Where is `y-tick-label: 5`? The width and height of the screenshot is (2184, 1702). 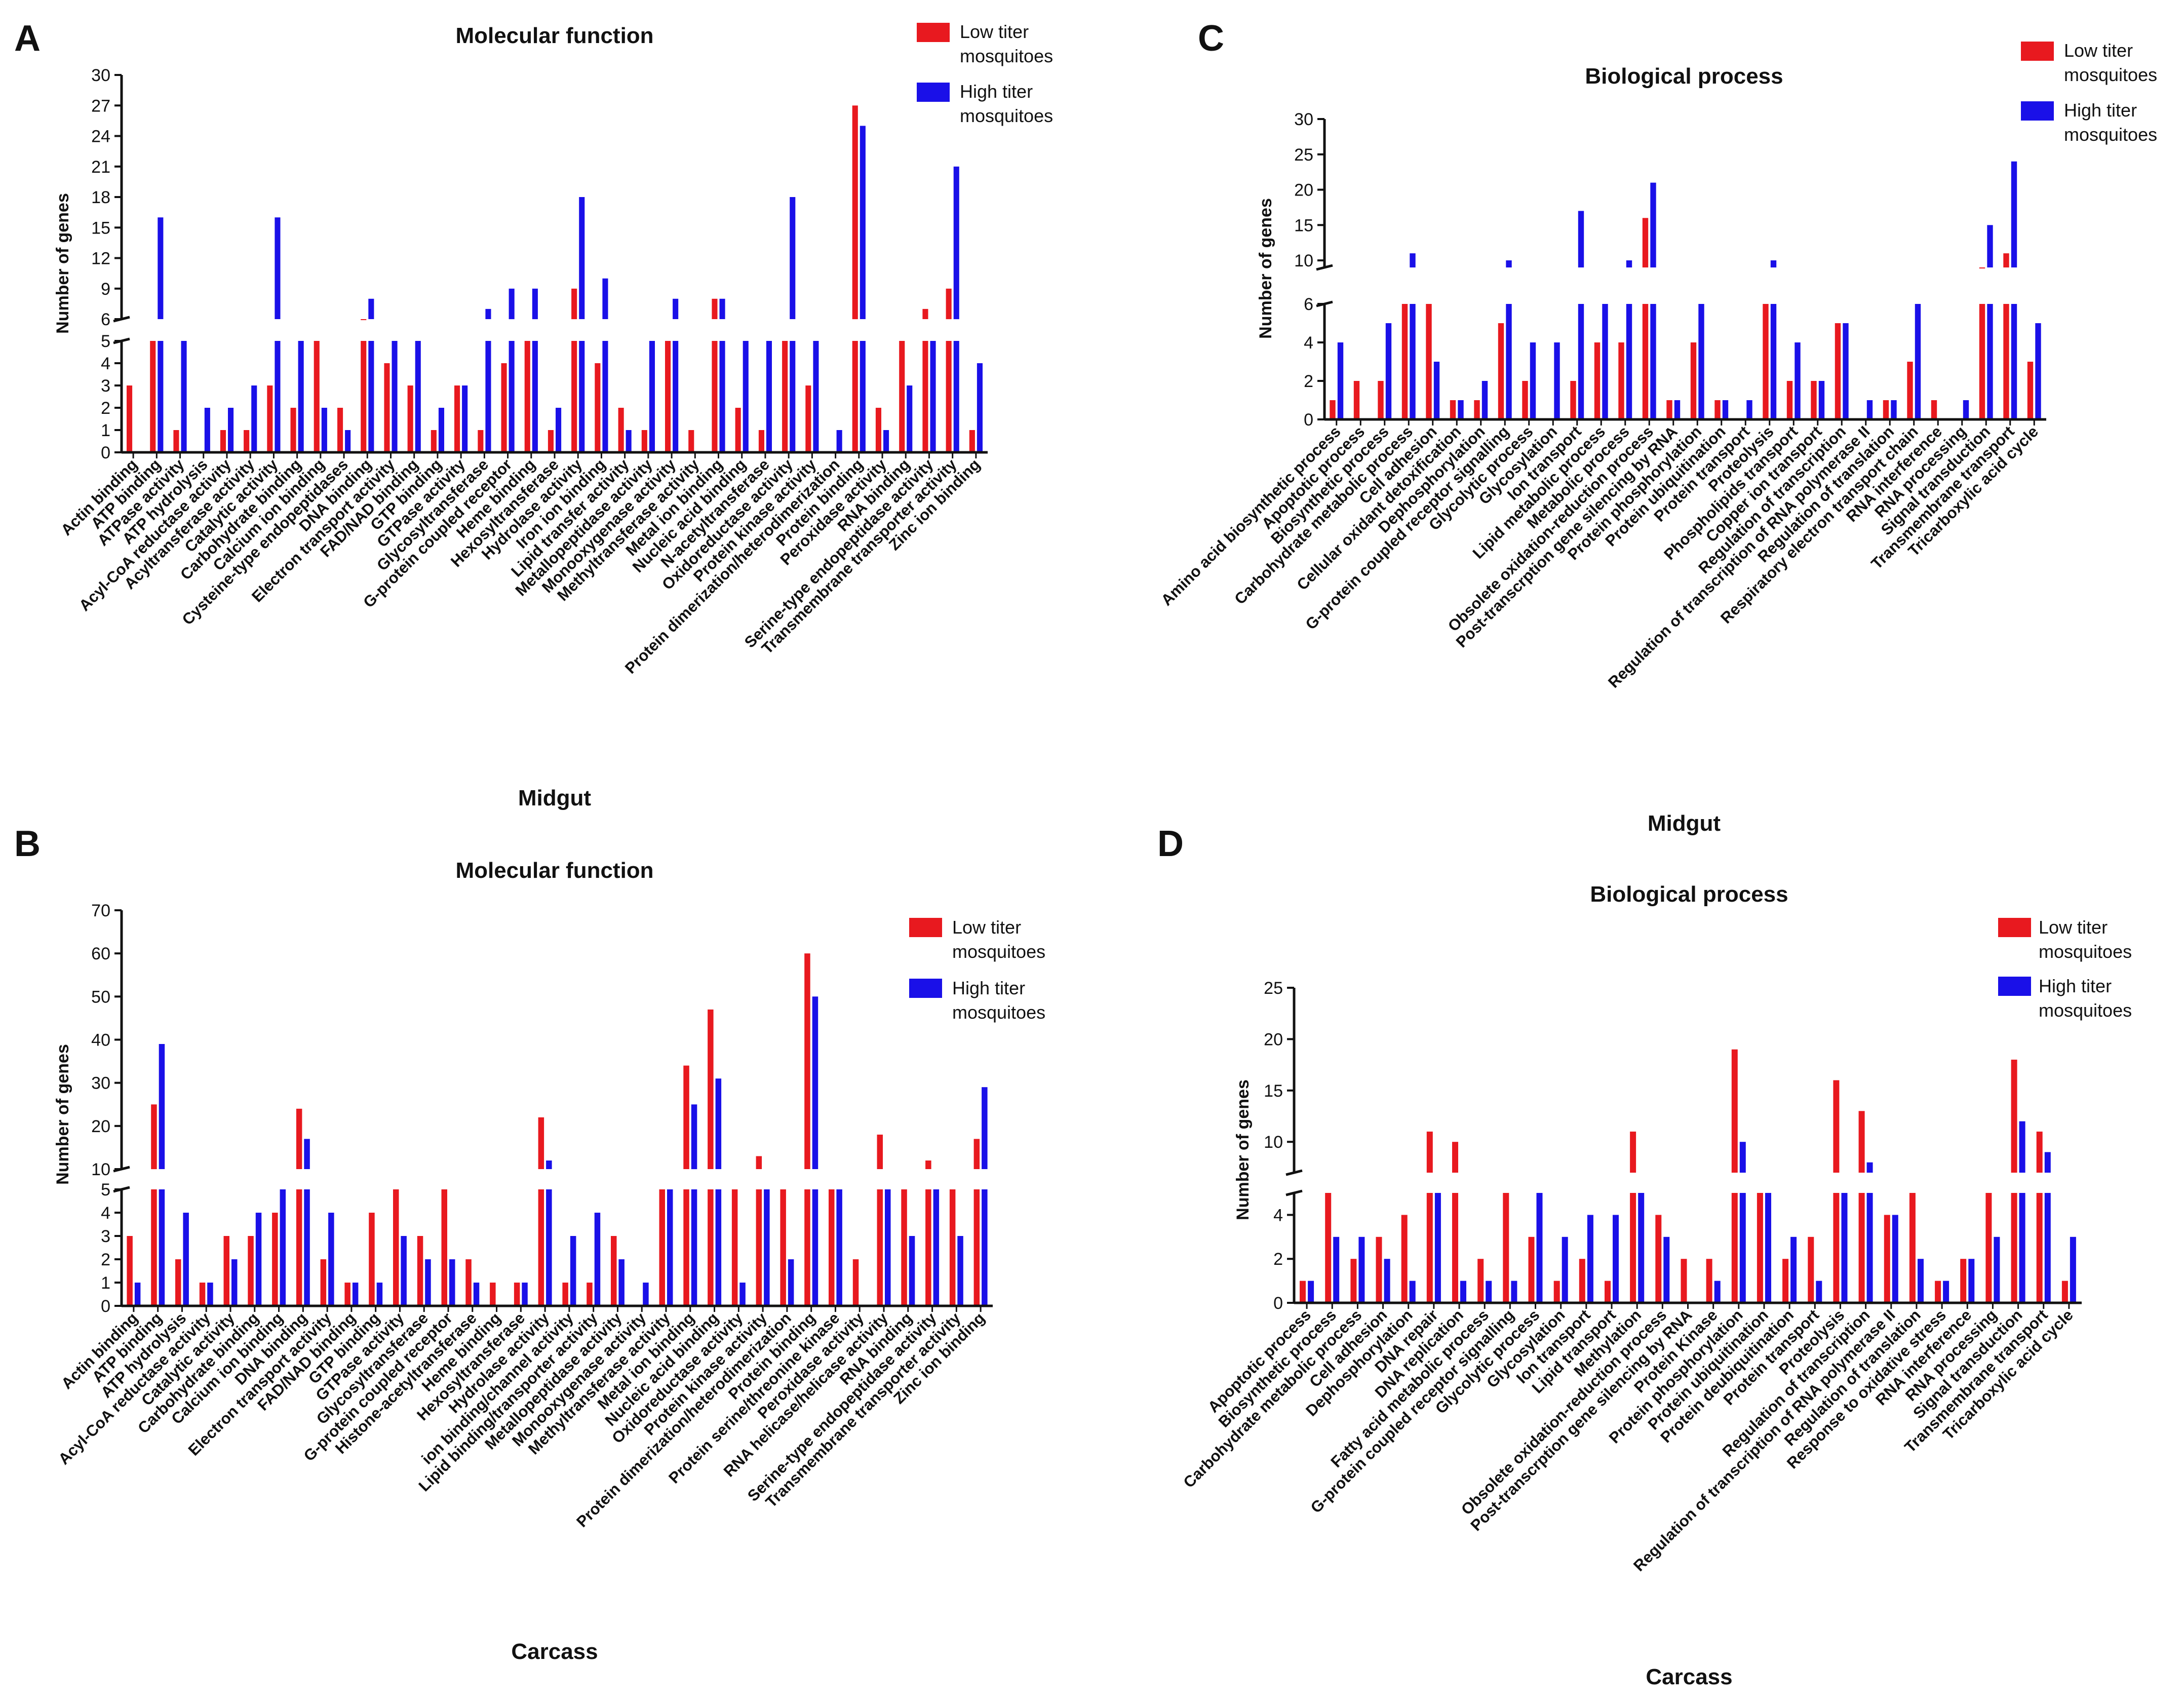
y-tick-label: 5 is located at coordinates (105, 1190).